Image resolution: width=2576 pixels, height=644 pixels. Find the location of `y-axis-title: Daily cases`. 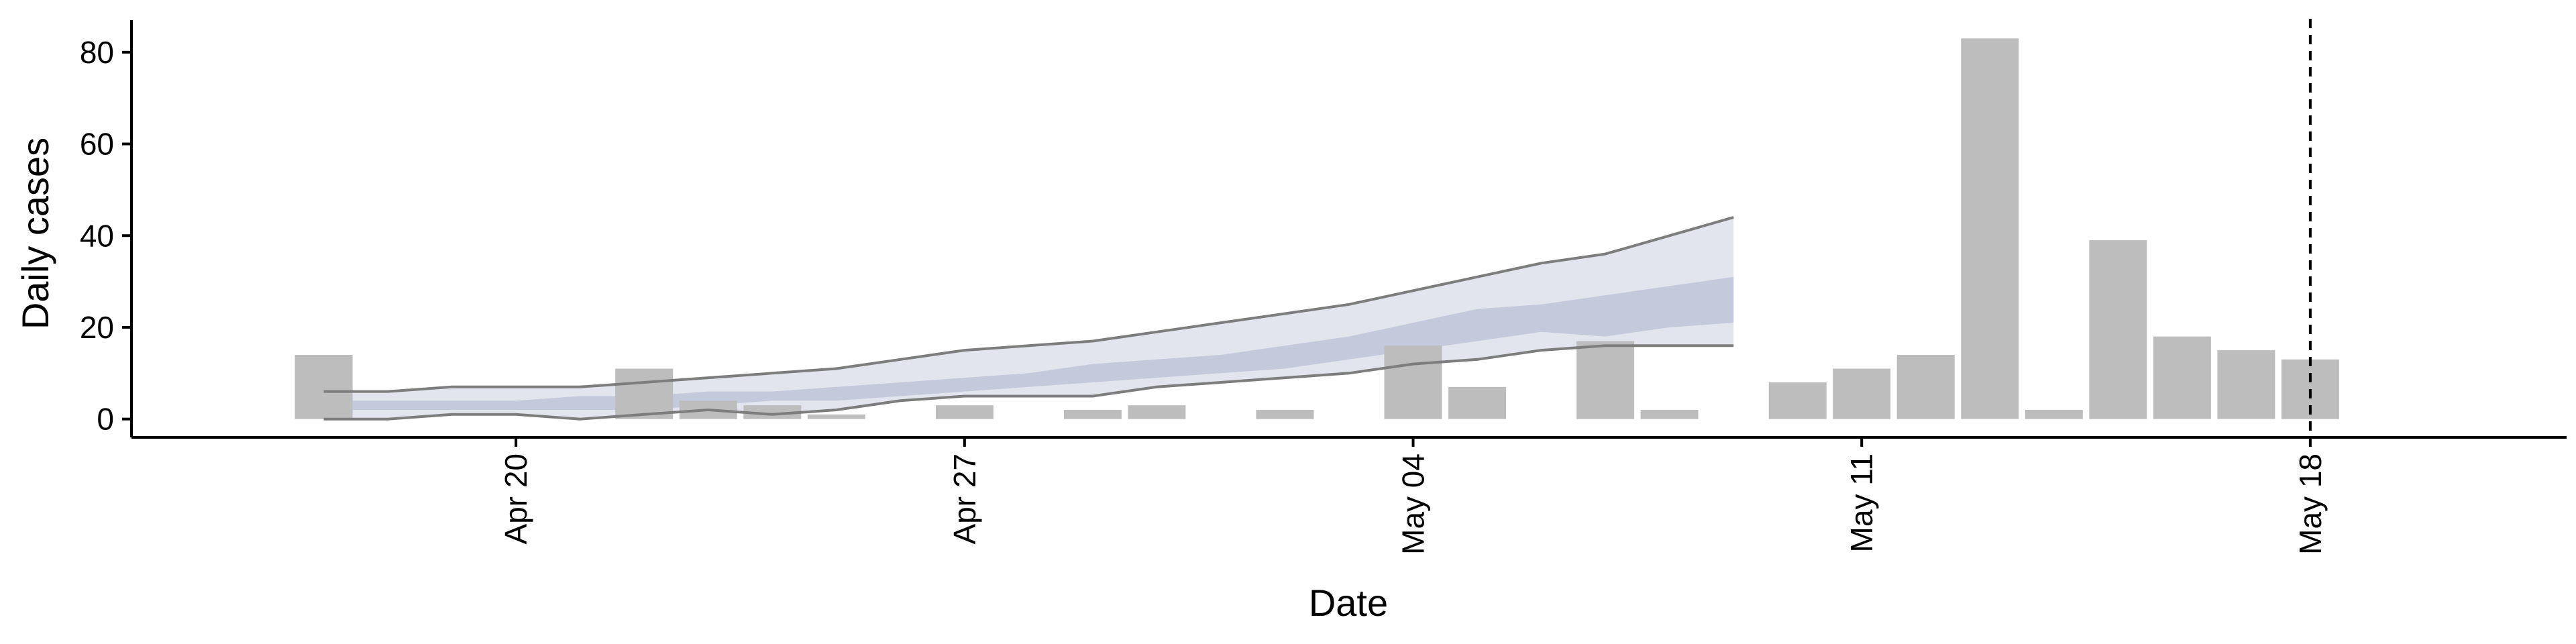

y-axis-title: Daily cases is located at coordinates (35, 233).